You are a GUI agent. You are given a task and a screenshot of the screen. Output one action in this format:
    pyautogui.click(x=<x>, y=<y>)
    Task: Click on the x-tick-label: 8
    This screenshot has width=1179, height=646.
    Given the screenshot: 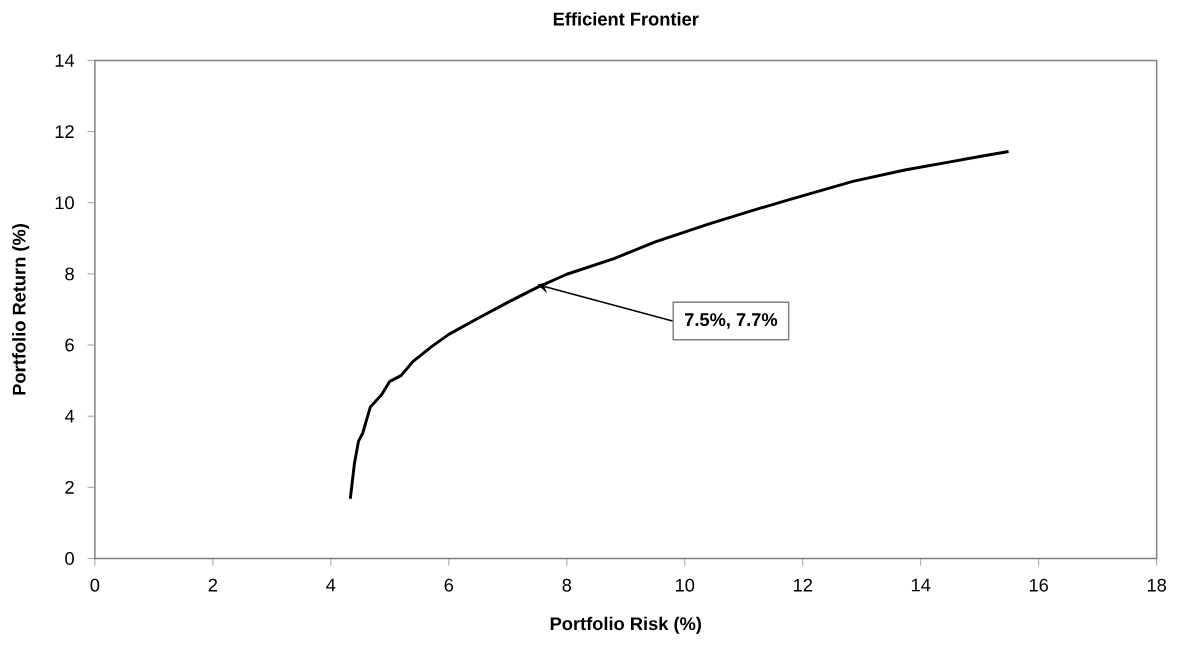 What is the action you would take?
    pyautogui.click(x=567, y=585)
    